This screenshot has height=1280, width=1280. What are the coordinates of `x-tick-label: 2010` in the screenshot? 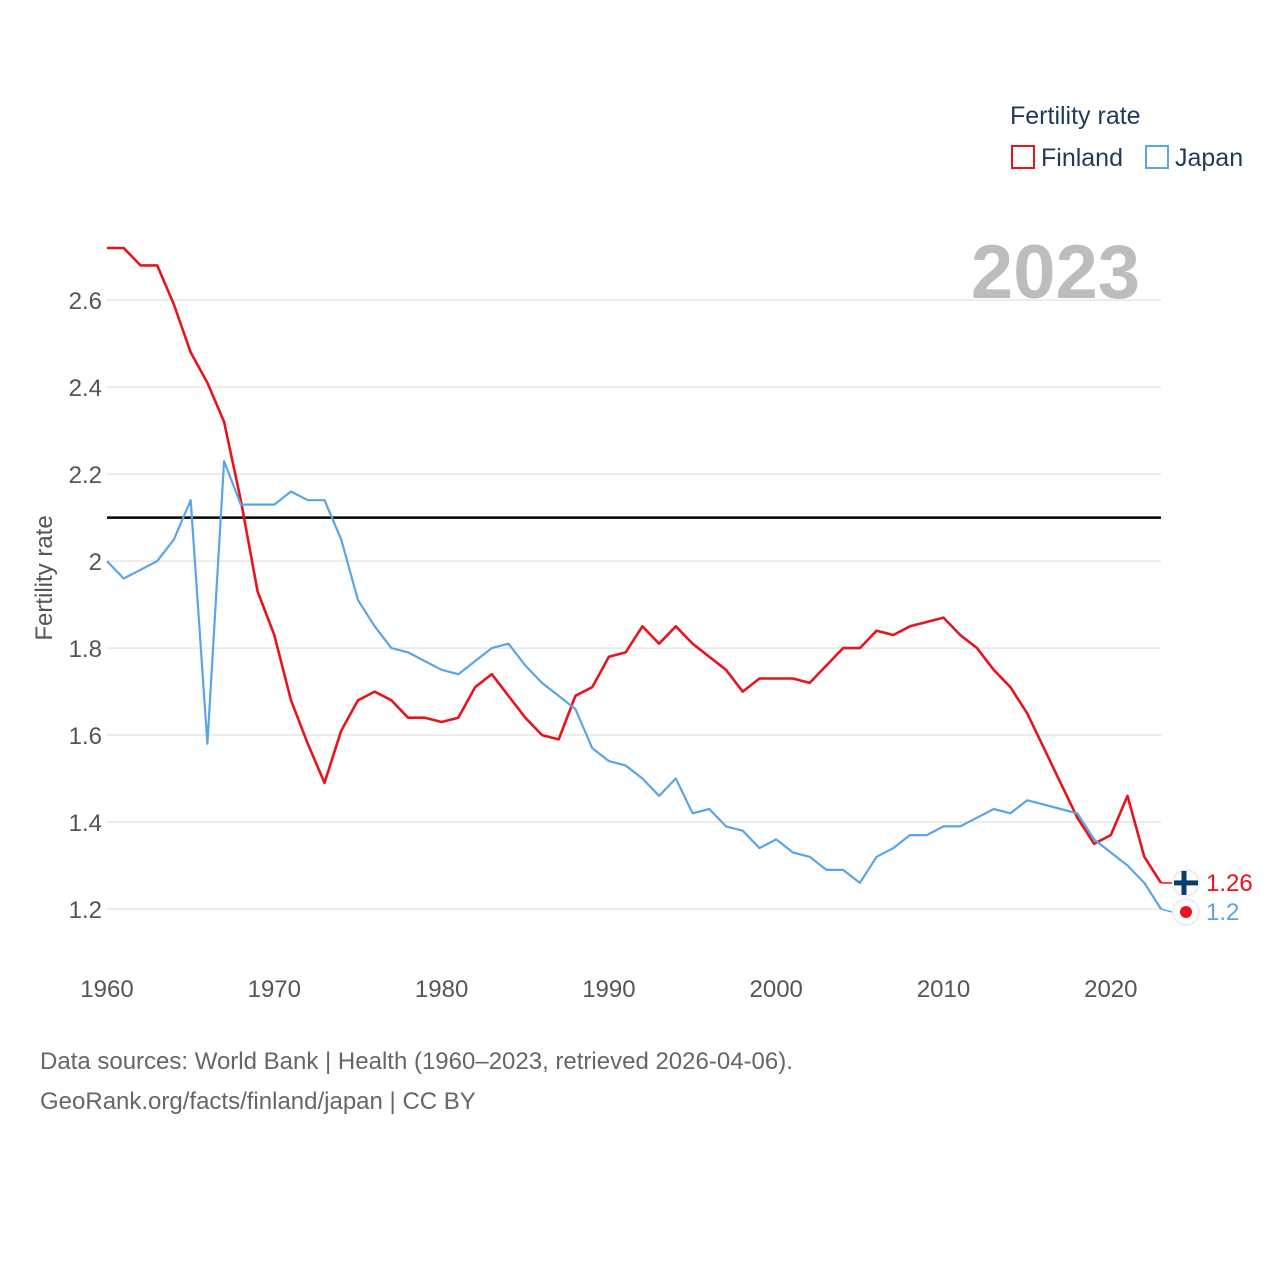 It's located at (943, 989).